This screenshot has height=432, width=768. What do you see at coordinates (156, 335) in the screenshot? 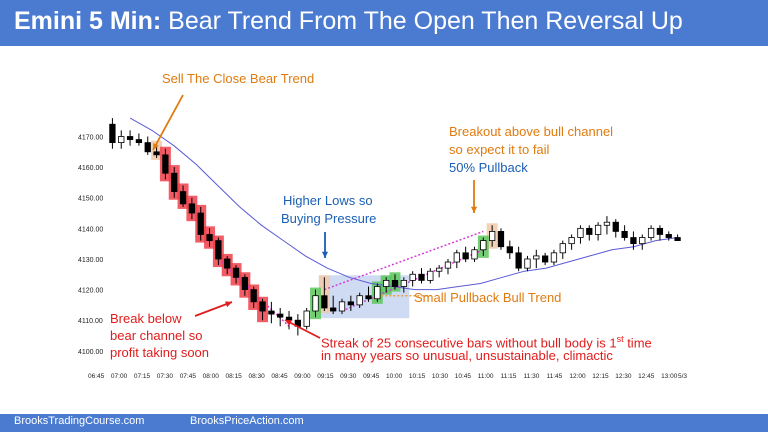
I see `annotation-break-below-line2: bear channel so` at bounding box center [156, 335].